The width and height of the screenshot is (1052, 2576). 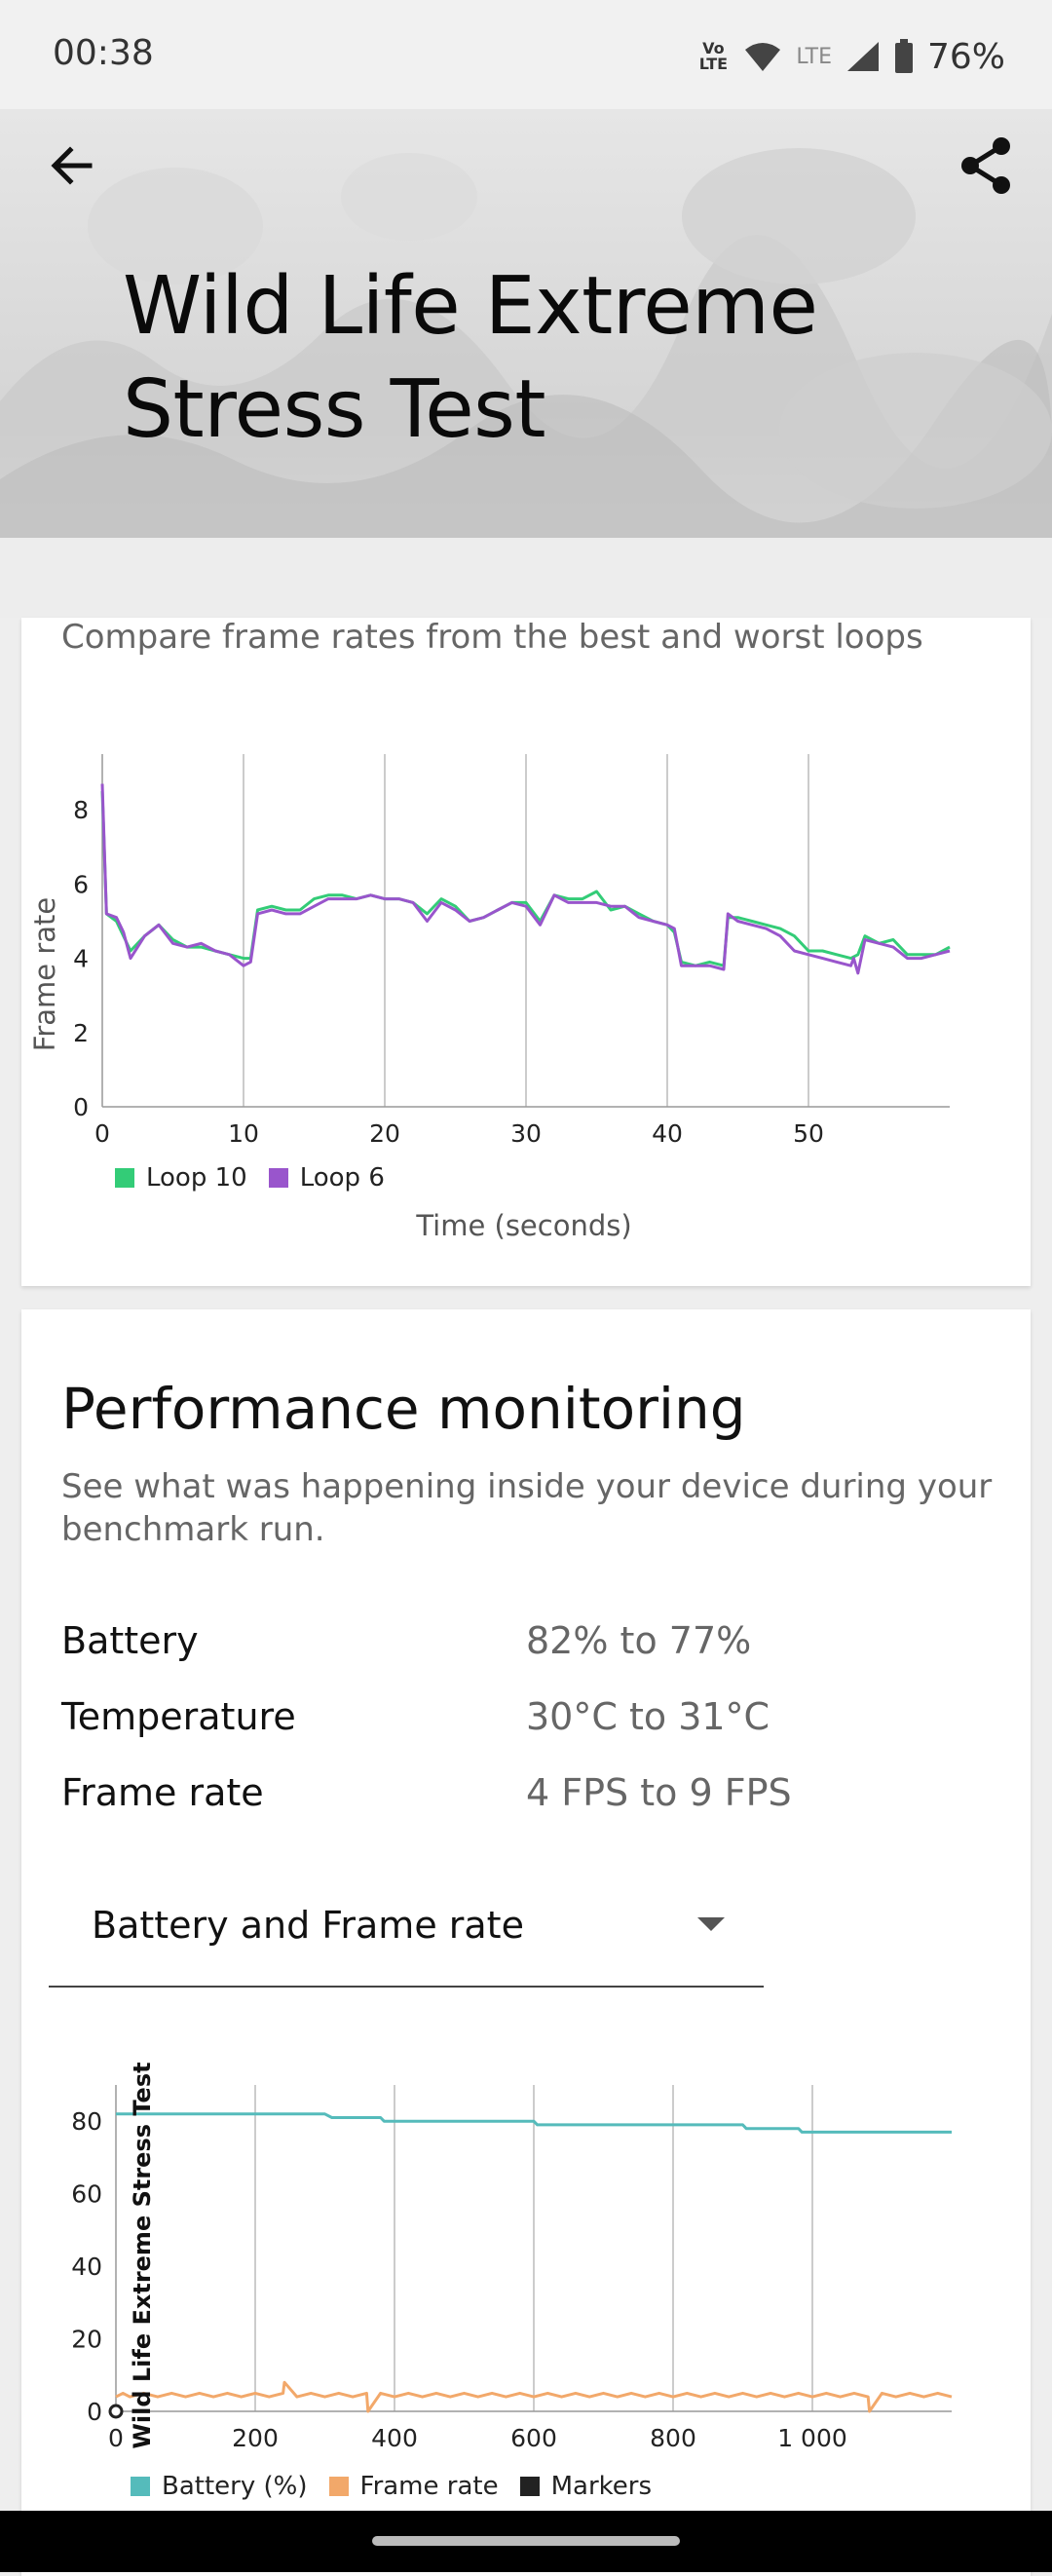 What do you see at coordinates (470, 358) in the screenshot?
I see `page-title: Wild Life Extreme Stress Test` at bounding box center [470, 358].